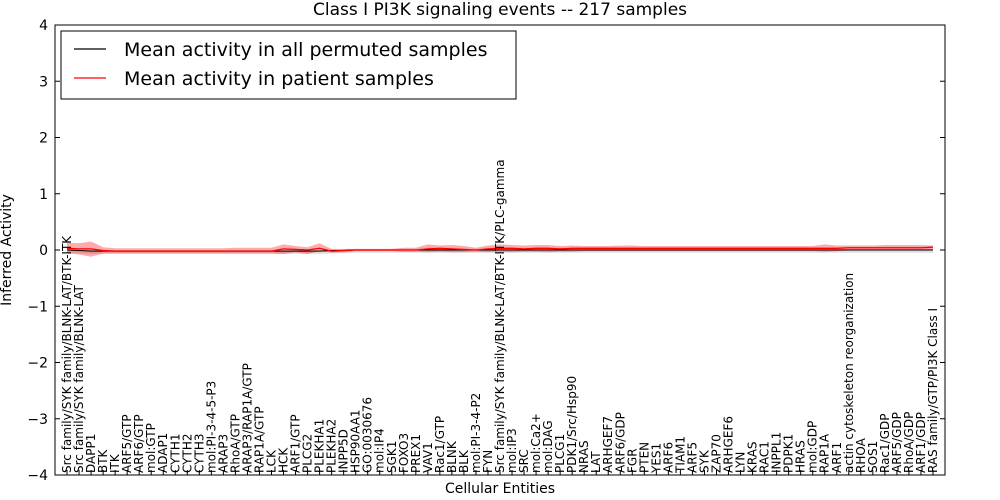  What do you see at coordinates (392, 457) in the screenshot?
I see `x-category-label: SGK1` at bounding box center [392, 457].